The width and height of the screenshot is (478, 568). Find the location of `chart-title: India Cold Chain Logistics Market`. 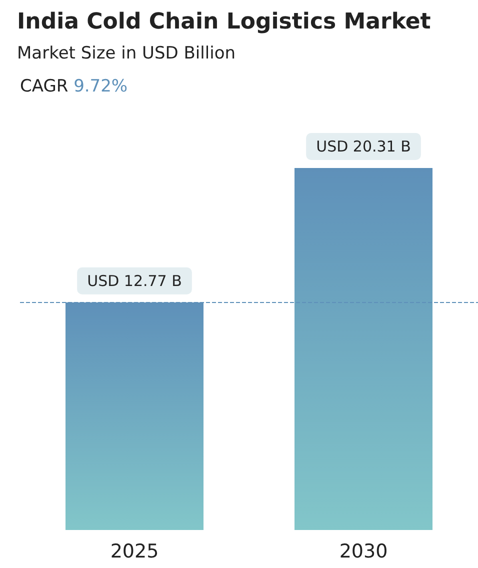

chart-title: India Cold Chain Logistics Market is located at coordinates (224, 22).